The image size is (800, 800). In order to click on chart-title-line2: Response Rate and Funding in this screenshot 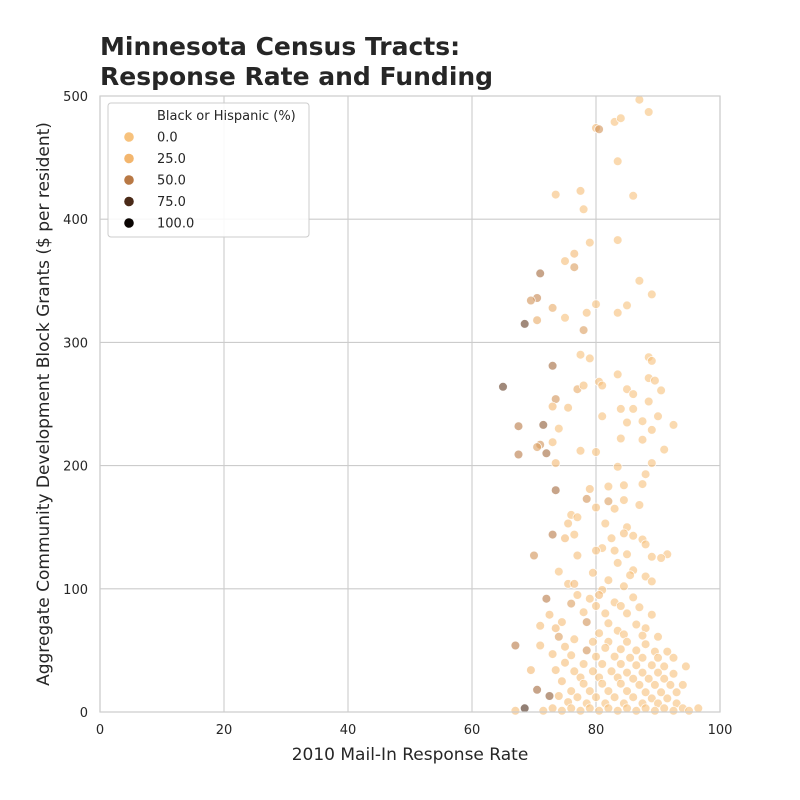, I will do `click(297, 76)`.